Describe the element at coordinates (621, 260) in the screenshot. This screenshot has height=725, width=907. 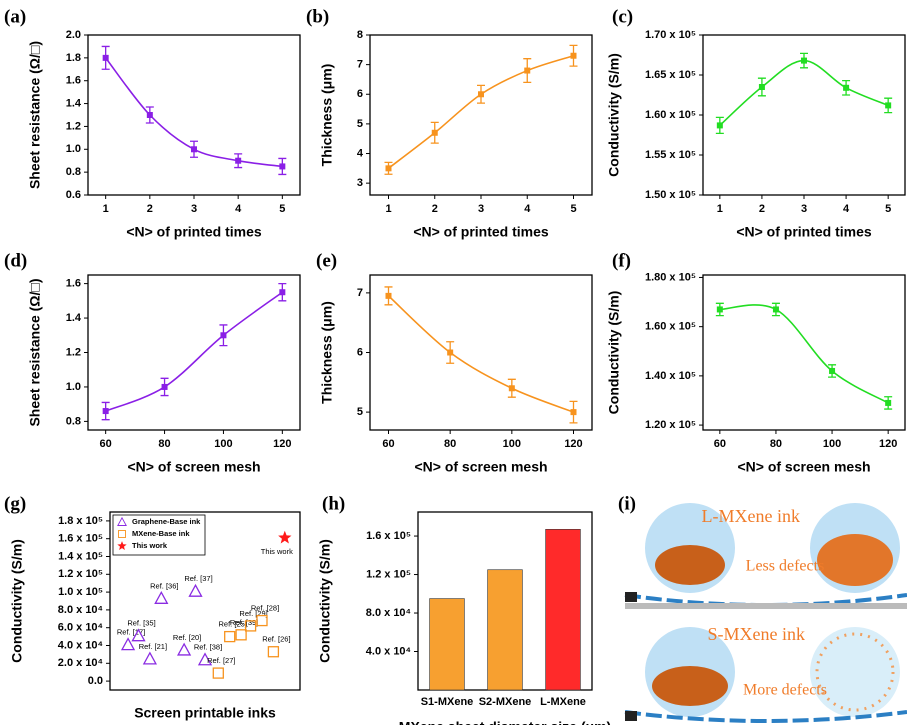
I see `panel-label: (f)` at that location.